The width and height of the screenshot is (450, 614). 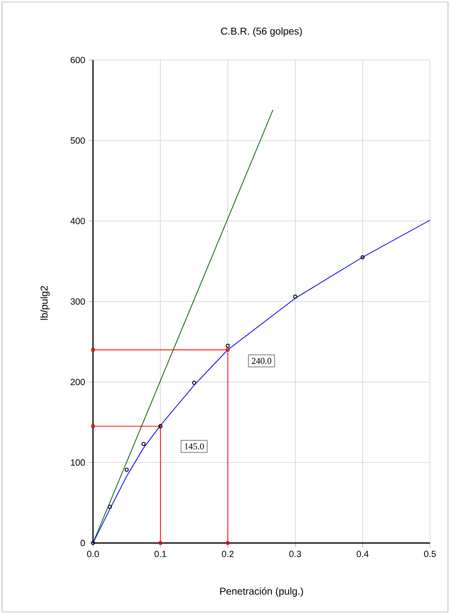 What do you see at coordinates (295, 554) in the screenshot?
I see `x-tick-label: 0.3` at bounding box center [295, 554].